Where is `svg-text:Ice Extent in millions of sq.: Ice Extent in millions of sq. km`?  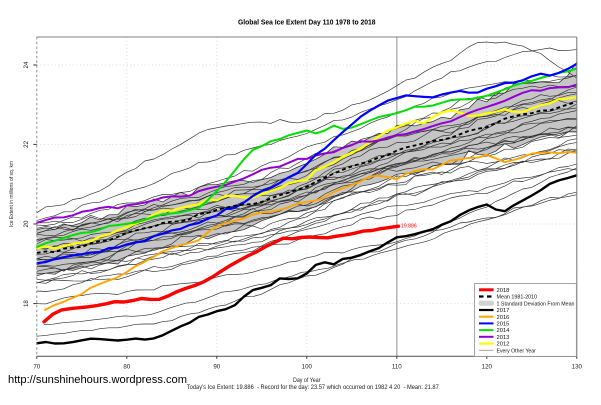 svg-text:Ice Extent in millions of sq.: Ice Extent in millions of sq. km is located at coordinates (12, 194).